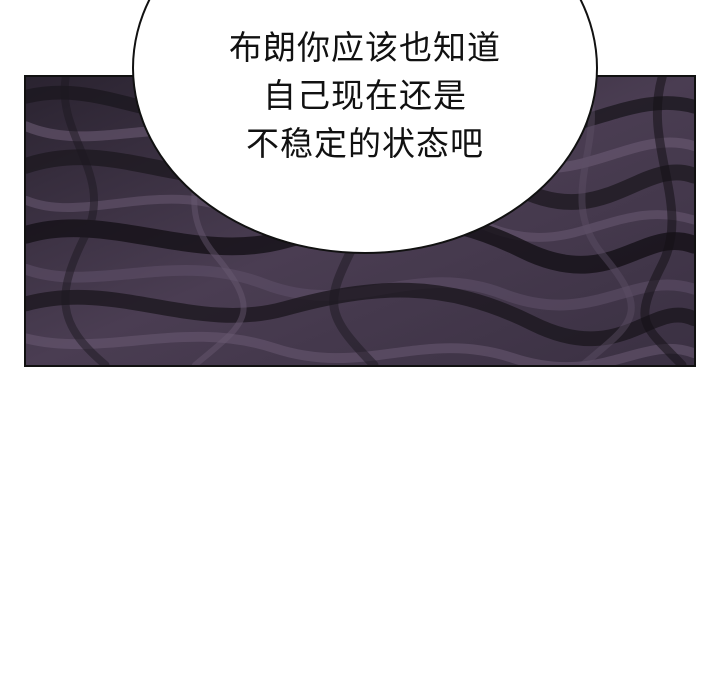  I want to click on speech-line-3: 不稳定的状态吧, so click(365, 143).